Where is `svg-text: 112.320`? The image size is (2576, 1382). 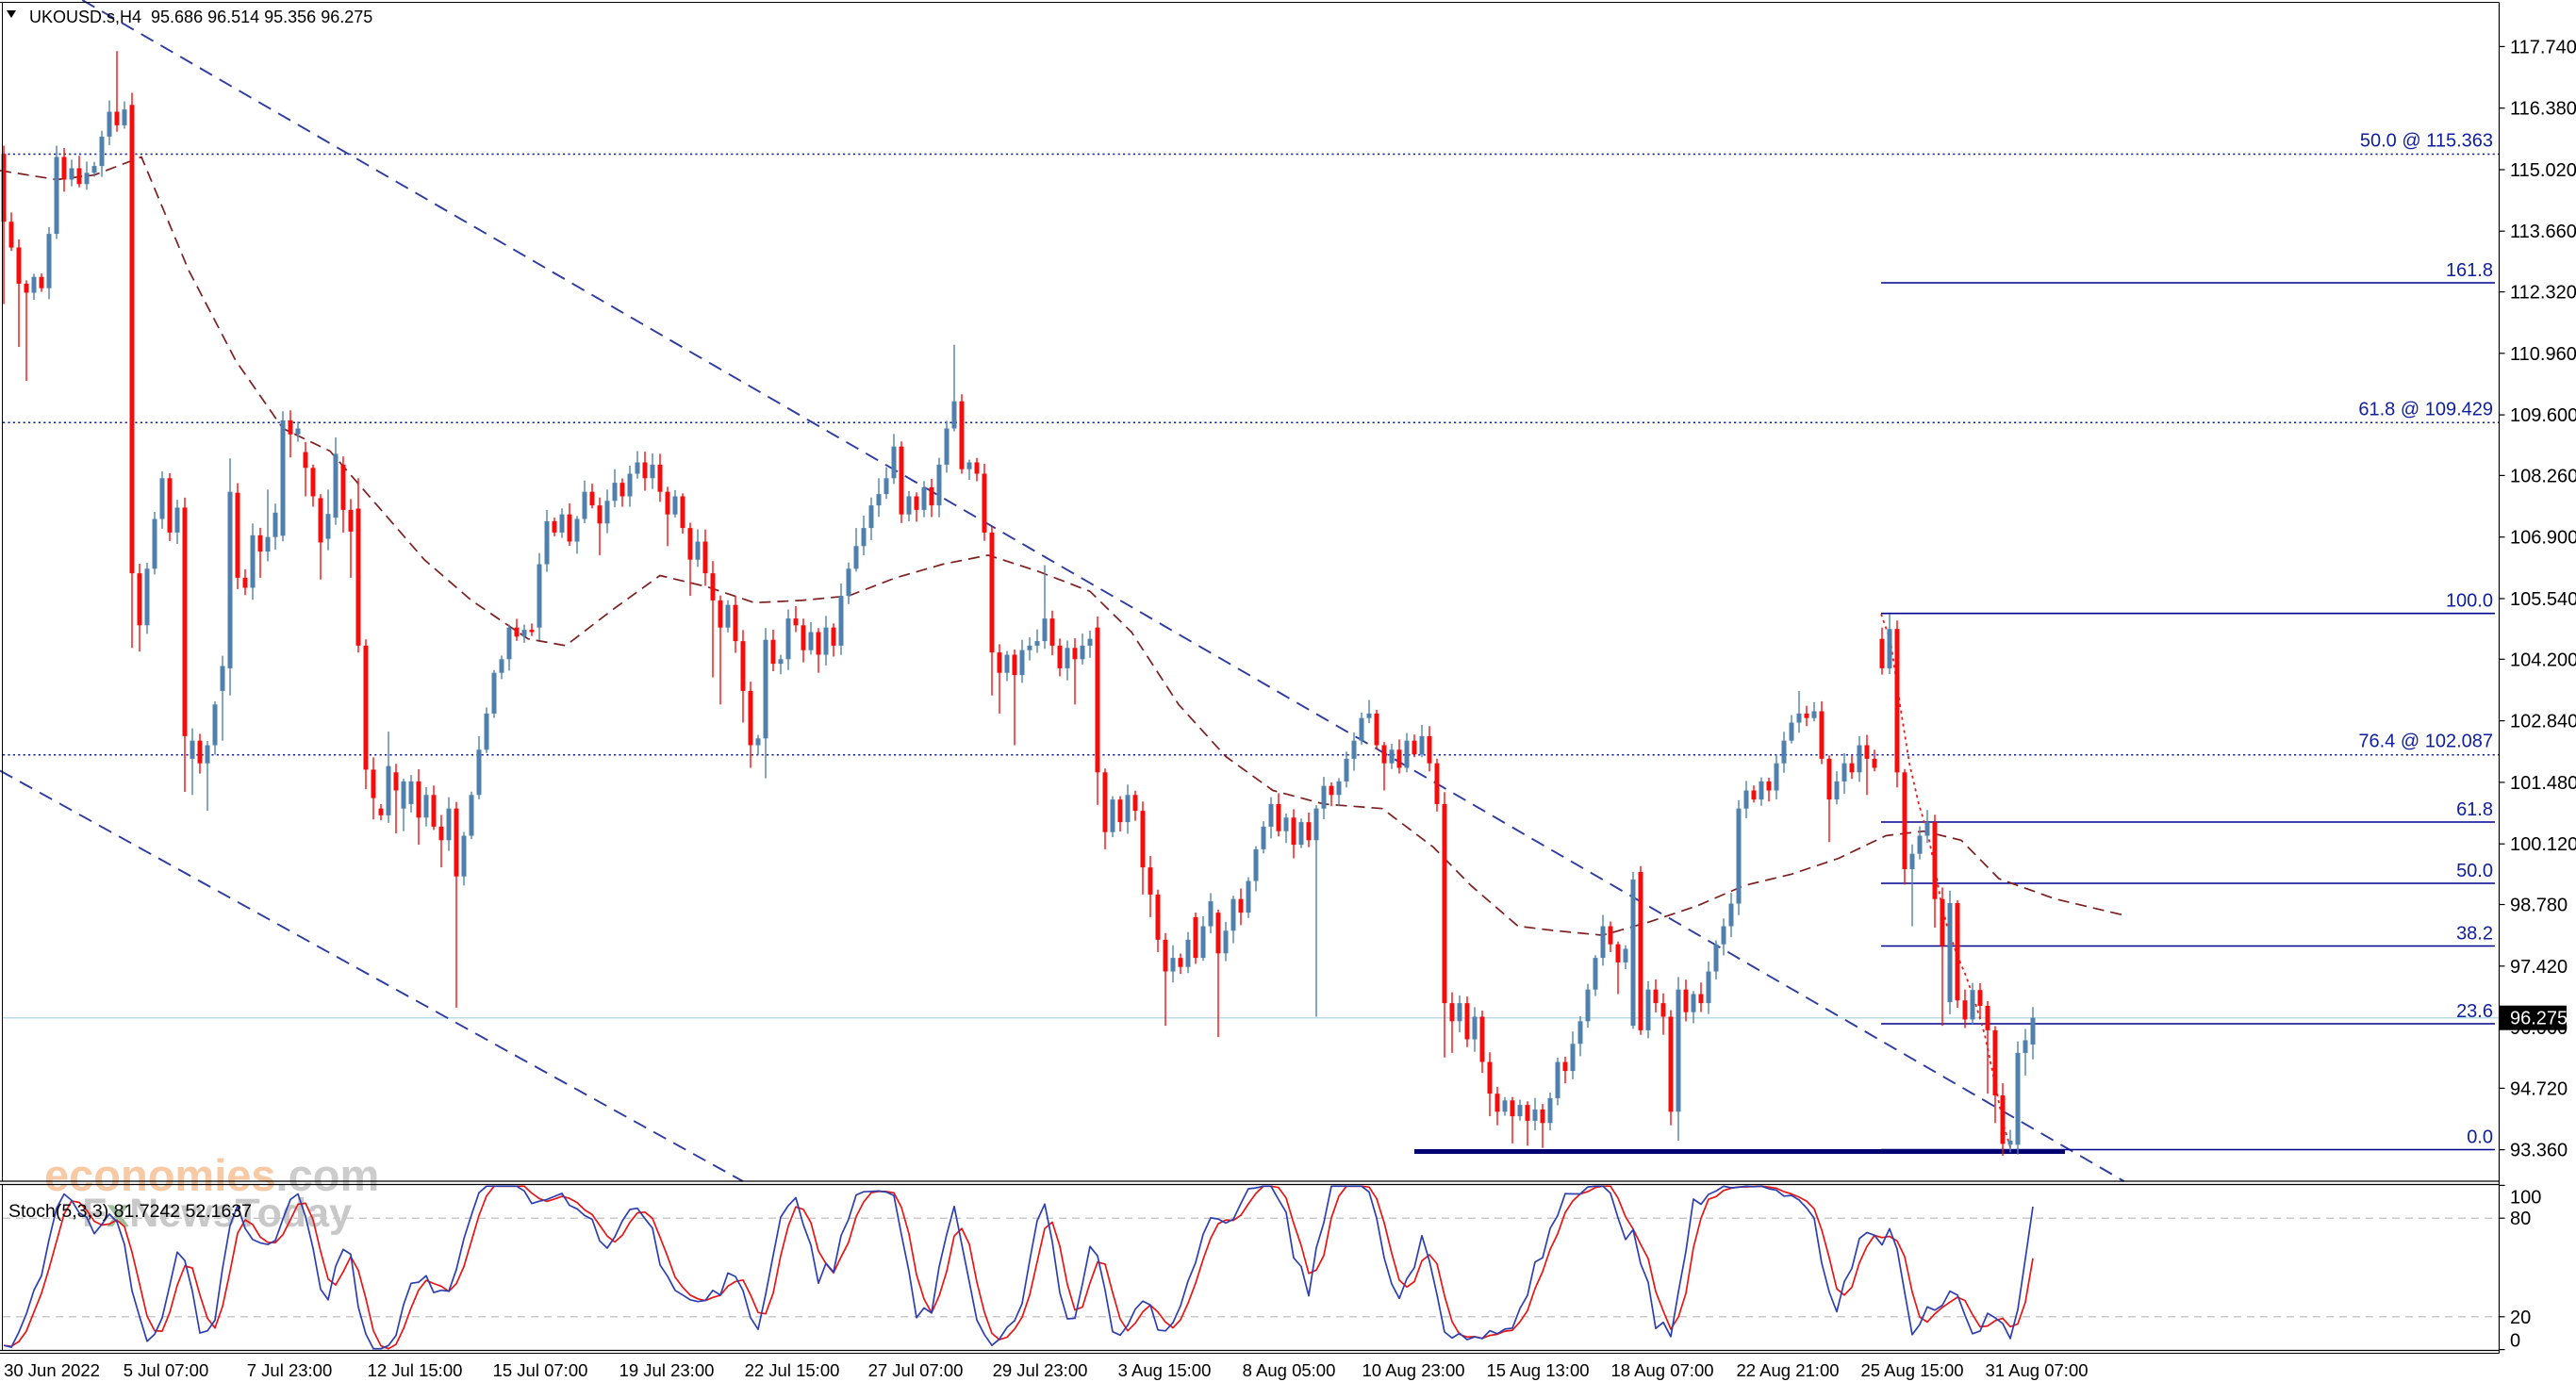
svg-text: 112.320 is located at coordinates (2543, 294).